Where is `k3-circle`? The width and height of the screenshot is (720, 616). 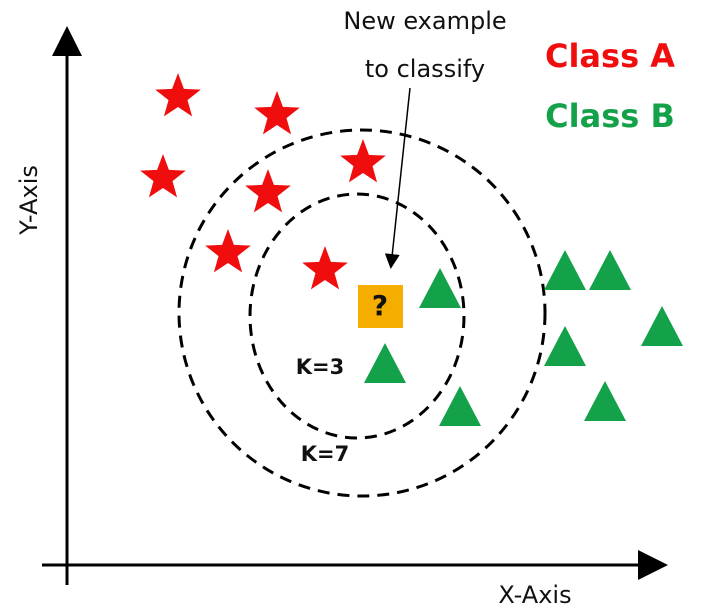
k3-circle is located at coordinates (357, 316).